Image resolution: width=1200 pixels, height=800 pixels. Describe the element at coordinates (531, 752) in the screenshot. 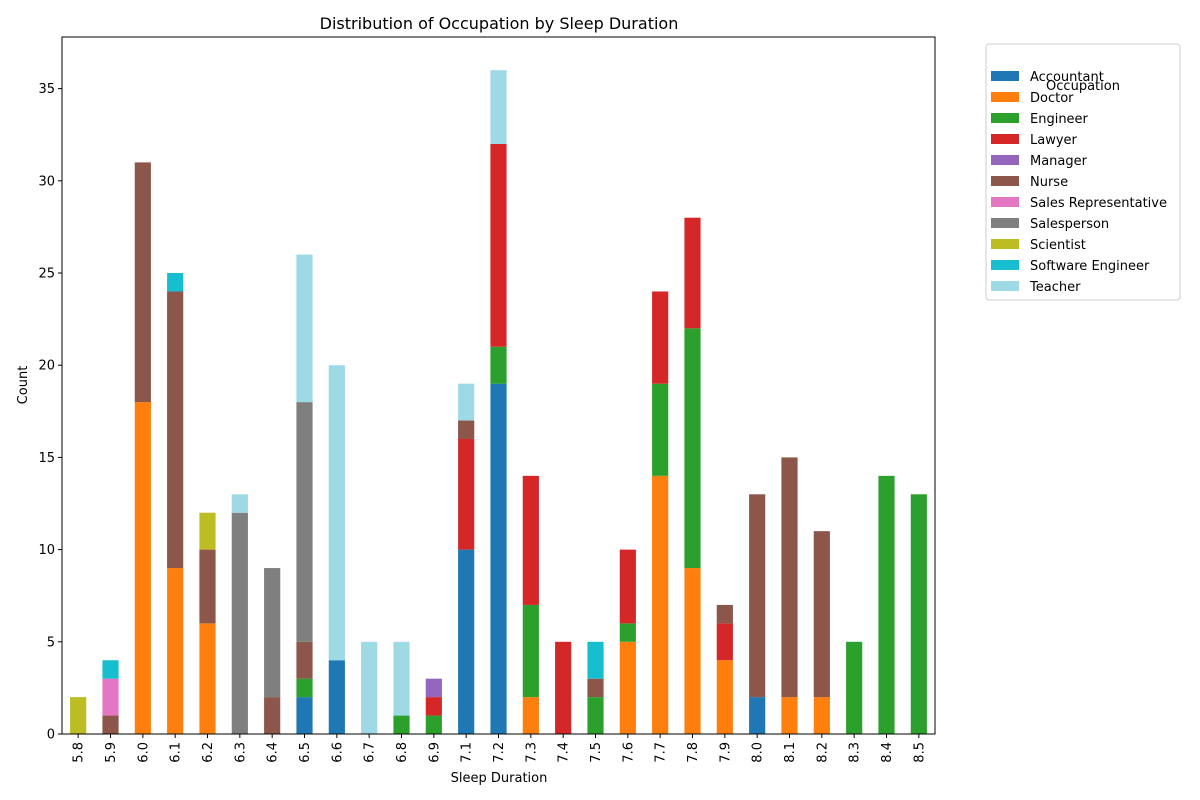

I see `x-tick-label: 7.3` at that location.